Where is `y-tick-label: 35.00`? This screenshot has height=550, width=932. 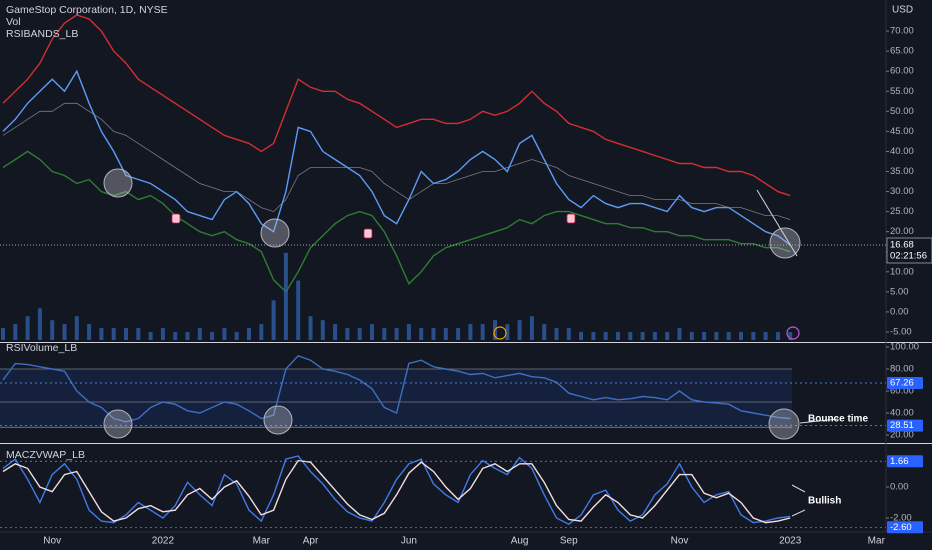 y-tick-label: 35.00 is located at coordinates (902, 171).